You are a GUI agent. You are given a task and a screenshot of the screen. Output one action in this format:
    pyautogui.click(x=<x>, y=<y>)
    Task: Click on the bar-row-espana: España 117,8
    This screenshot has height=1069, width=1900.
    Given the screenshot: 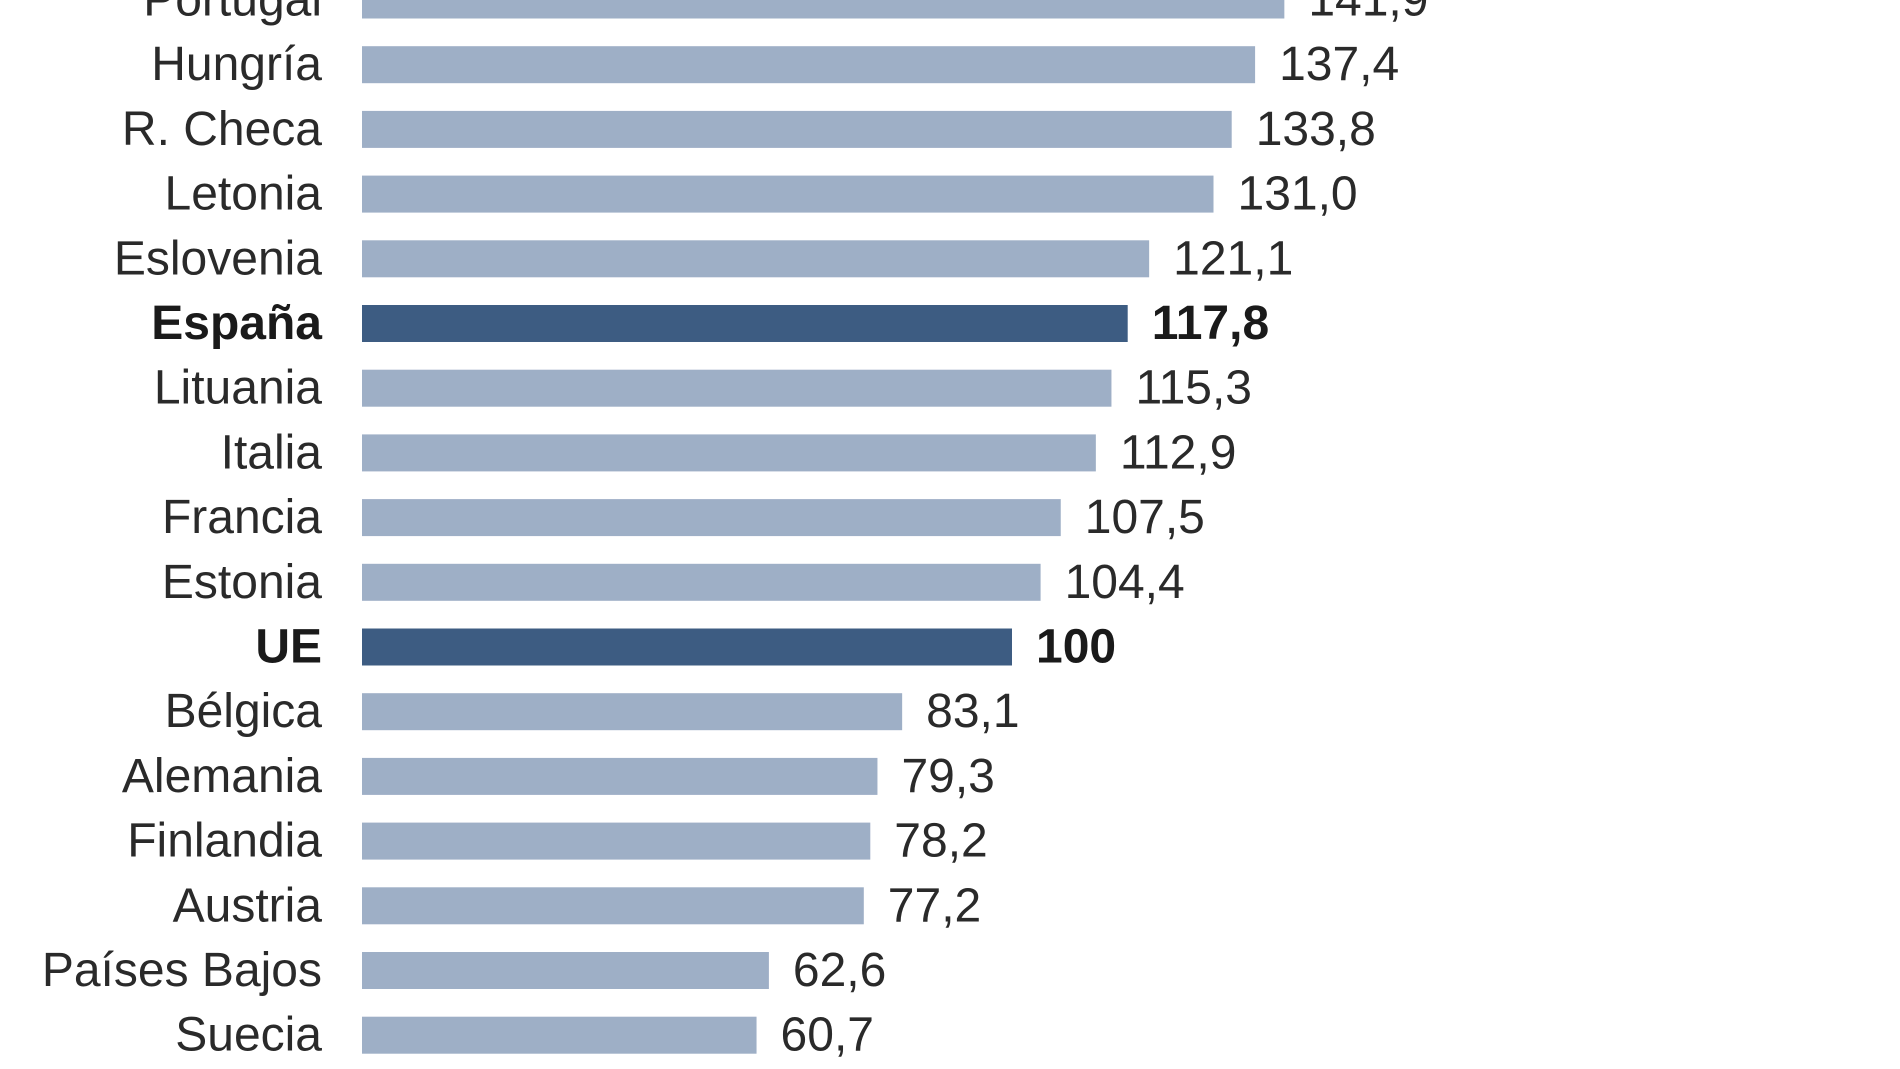 What is the action you would take?
    pyautogui.click(x=710, y=323)
    